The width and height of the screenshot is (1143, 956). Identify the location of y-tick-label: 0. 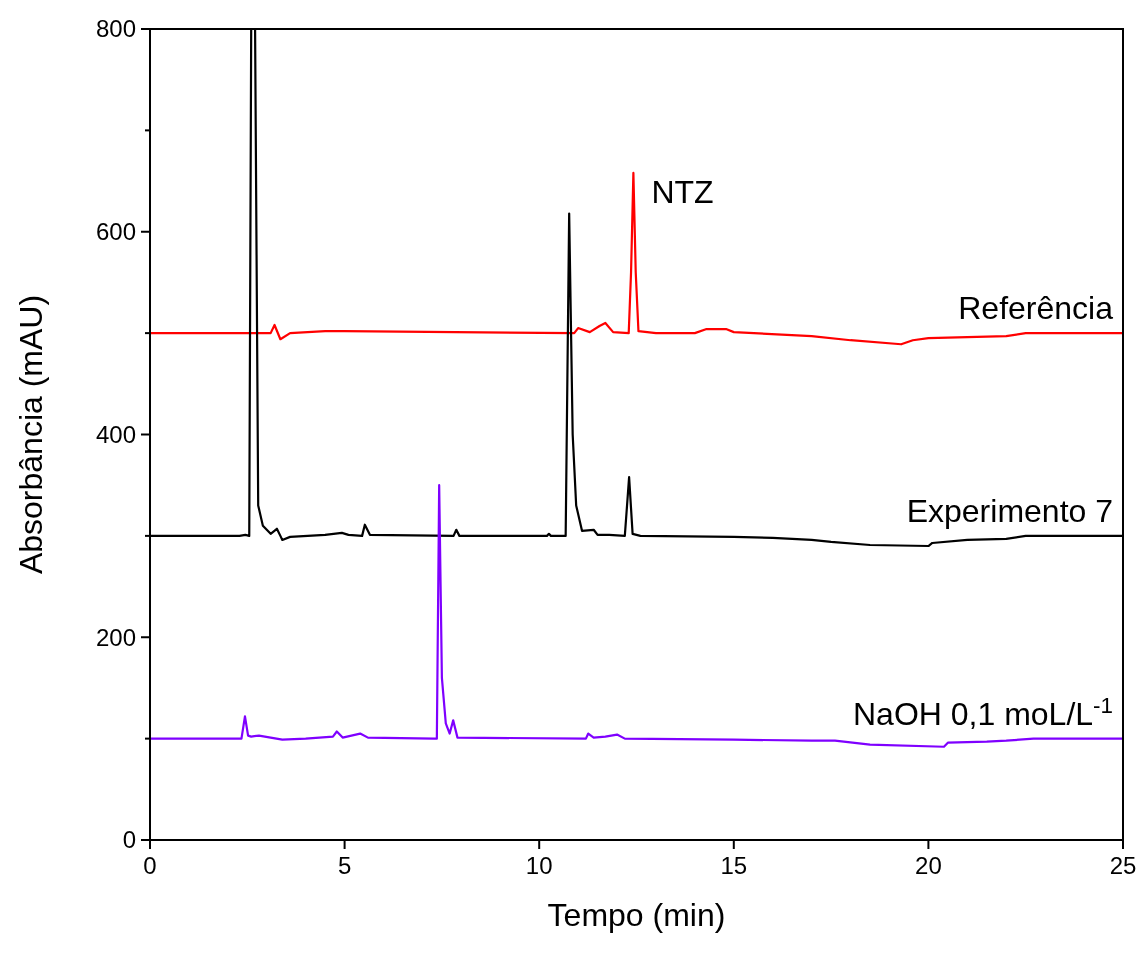
(129, 840).